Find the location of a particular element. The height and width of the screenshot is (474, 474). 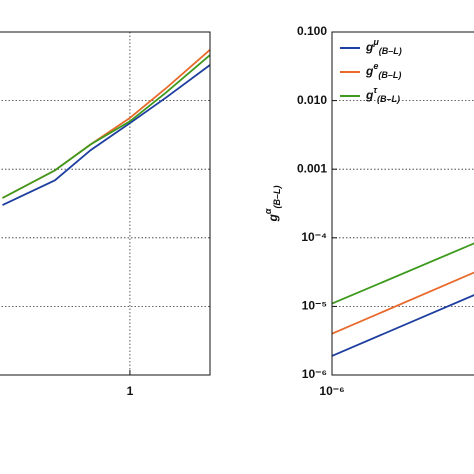

y-tick-label: 10⁻⁵ is located at coordinates (314, 306).